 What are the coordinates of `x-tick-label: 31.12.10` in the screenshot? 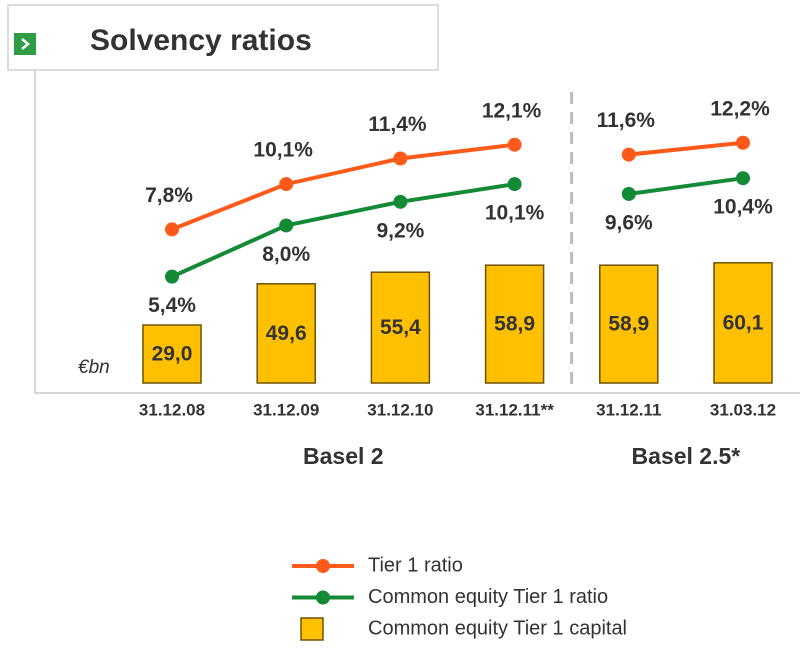 It's located at (400, 409).